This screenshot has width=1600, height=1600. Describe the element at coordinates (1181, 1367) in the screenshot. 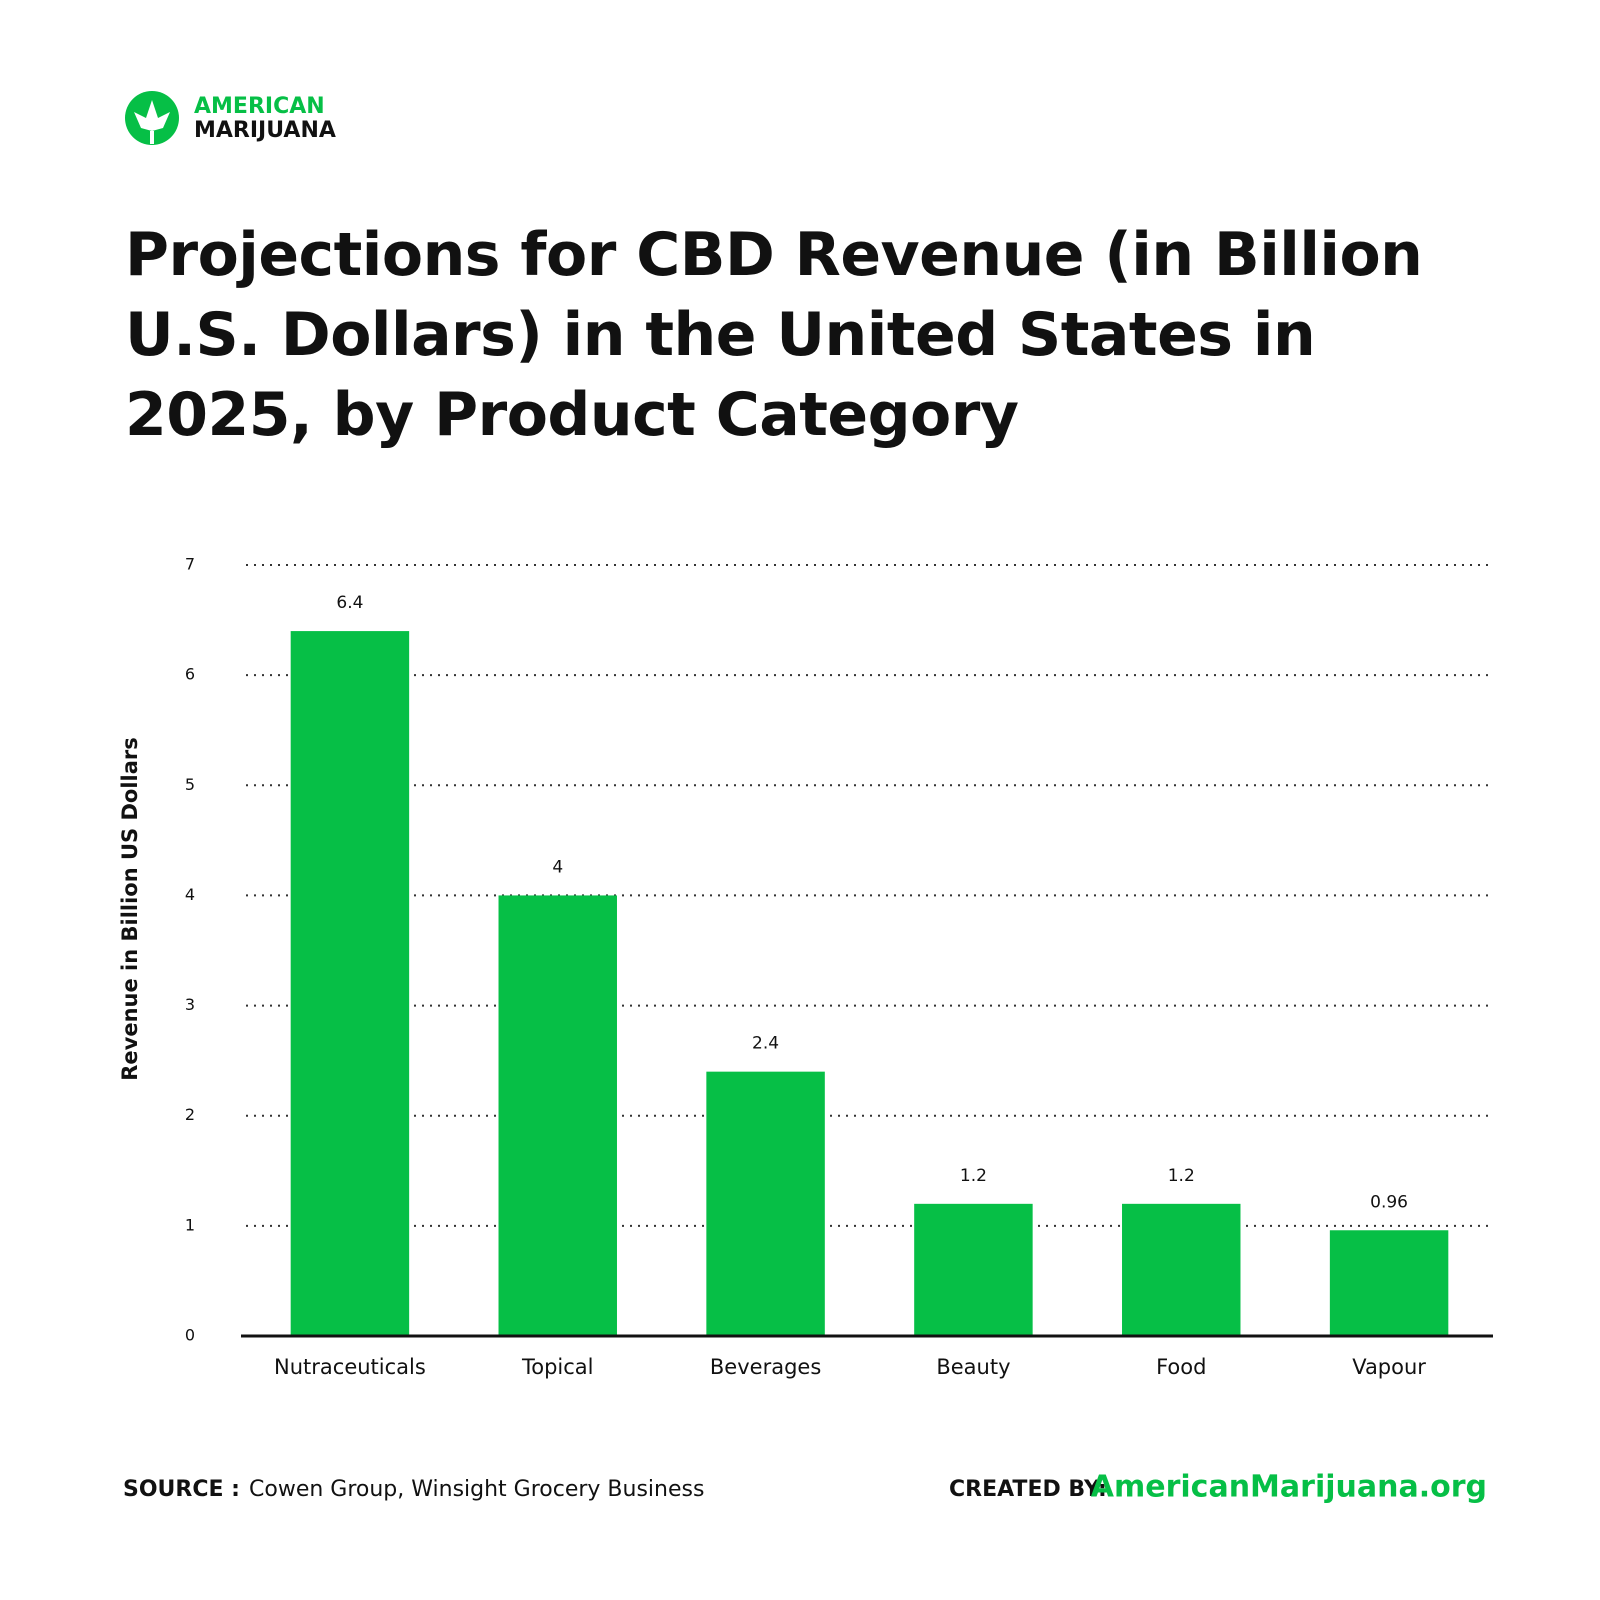

I see `x-tick-label: Food` at that location.